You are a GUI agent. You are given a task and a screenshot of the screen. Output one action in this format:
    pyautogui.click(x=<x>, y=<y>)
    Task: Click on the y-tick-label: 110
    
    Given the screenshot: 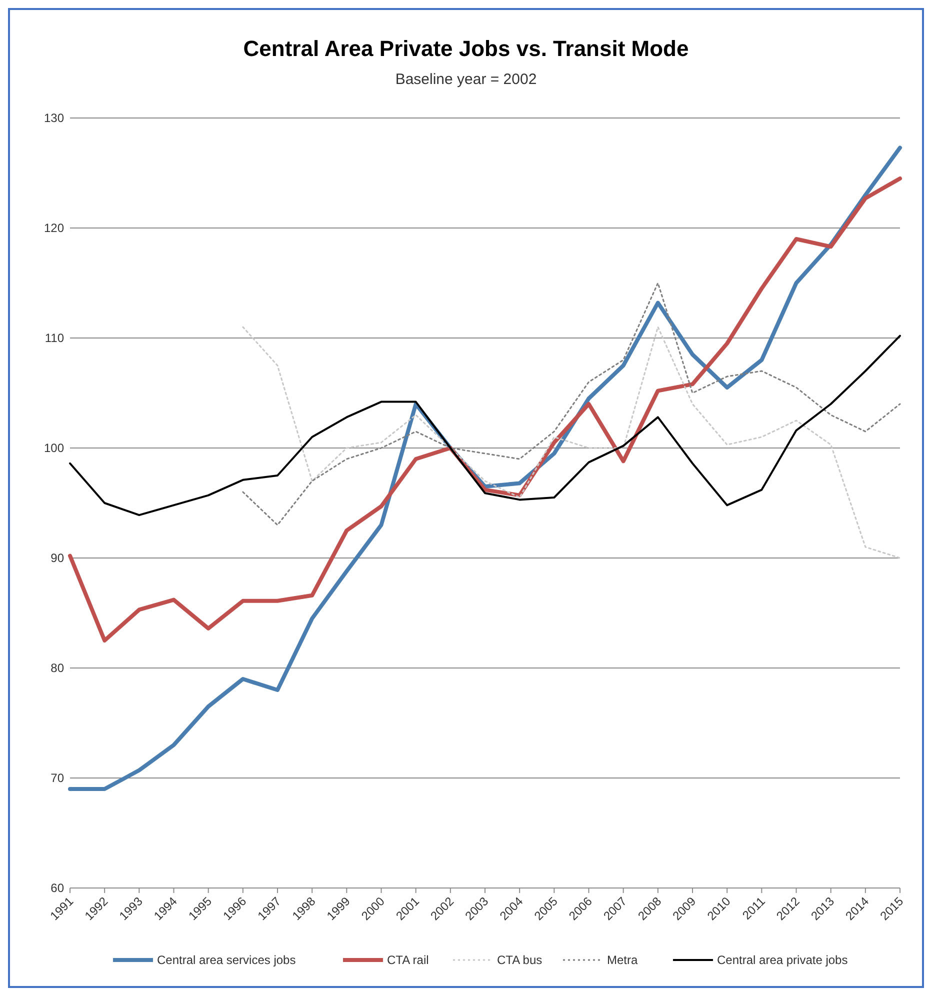 What is the action you would take?
    pyautogui.click(x=54, y=338)
    